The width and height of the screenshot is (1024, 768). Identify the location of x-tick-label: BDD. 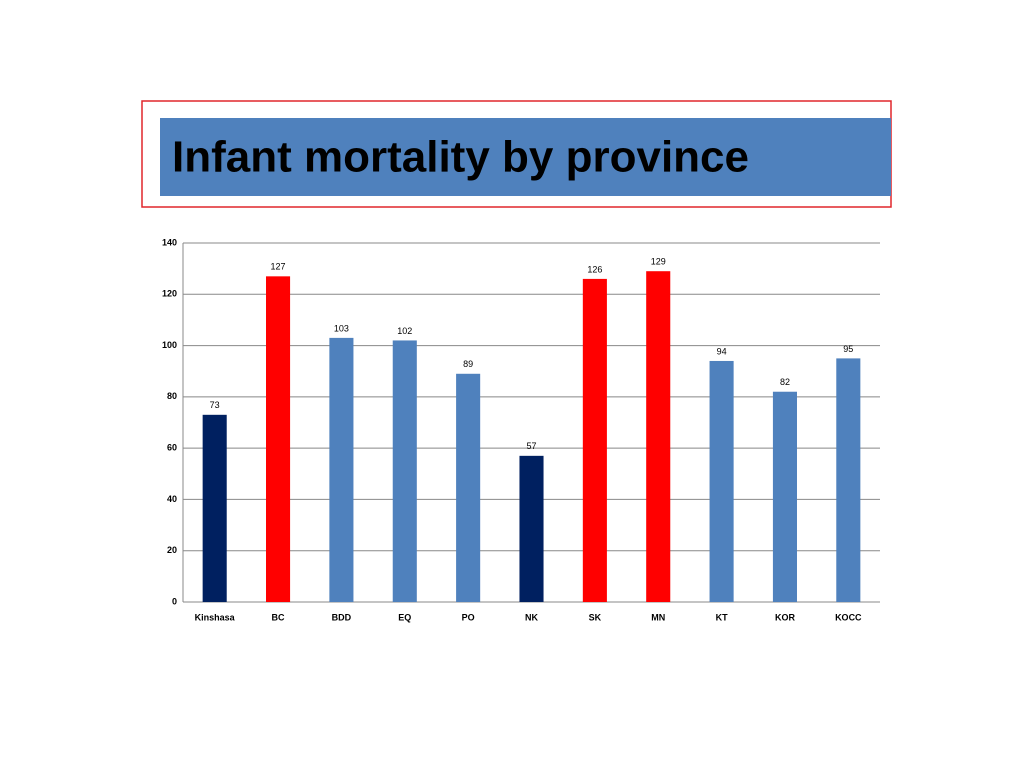
(342, 617).